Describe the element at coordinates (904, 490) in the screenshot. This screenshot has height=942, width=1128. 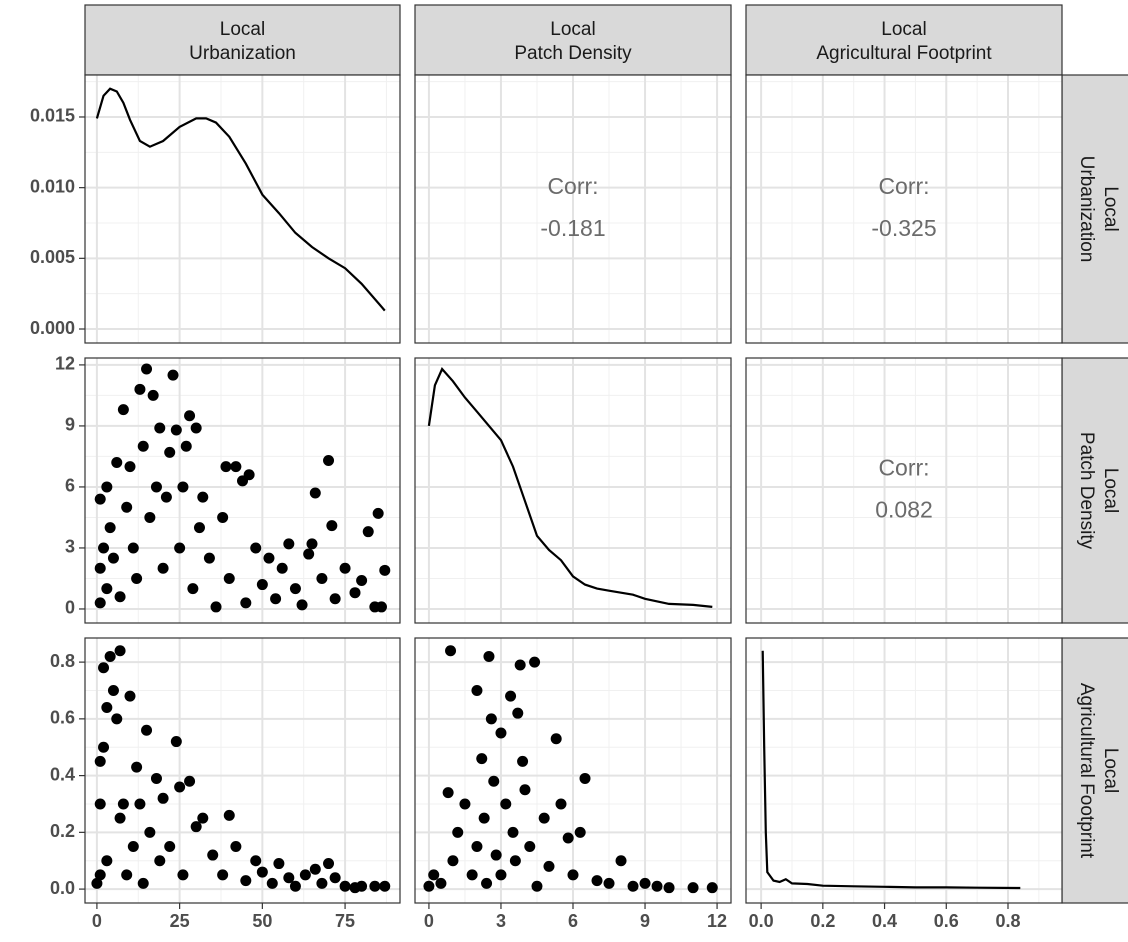
I see `panel: Corr: 0.082` at that location.